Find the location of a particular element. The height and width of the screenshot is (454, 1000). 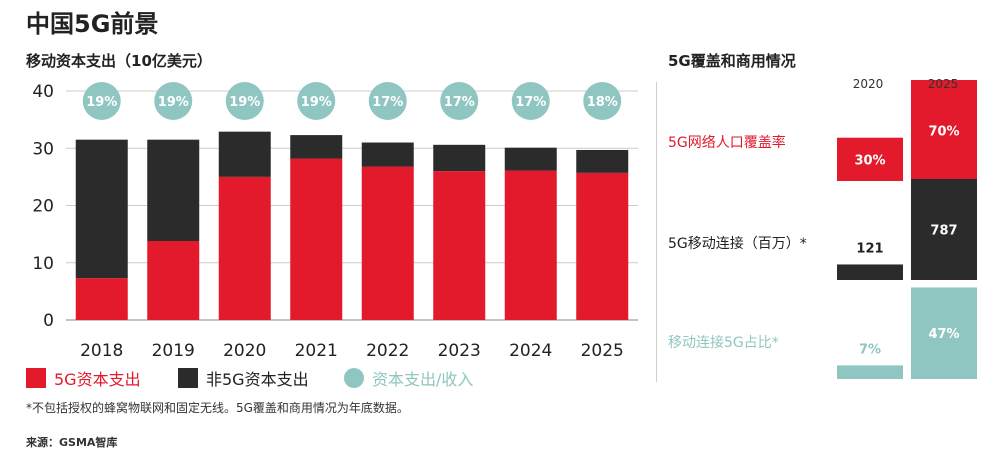

y-tick-label: 20 is located at coordinates (43, 207).